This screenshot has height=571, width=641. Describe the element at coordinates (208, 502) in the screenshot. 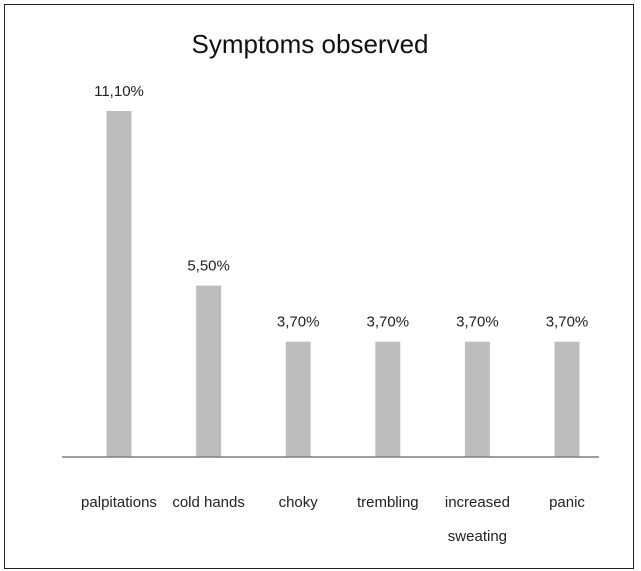

I see `category-label: cold hands` at that location.